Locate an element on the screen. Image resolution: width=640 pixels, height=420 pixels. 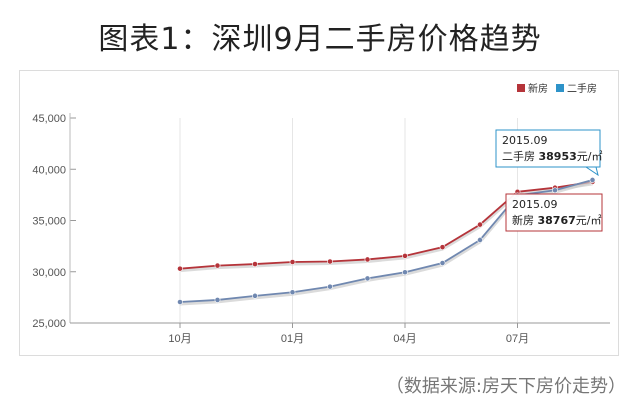
x-tick-label: 10月 is located at coordinates (179, 339).